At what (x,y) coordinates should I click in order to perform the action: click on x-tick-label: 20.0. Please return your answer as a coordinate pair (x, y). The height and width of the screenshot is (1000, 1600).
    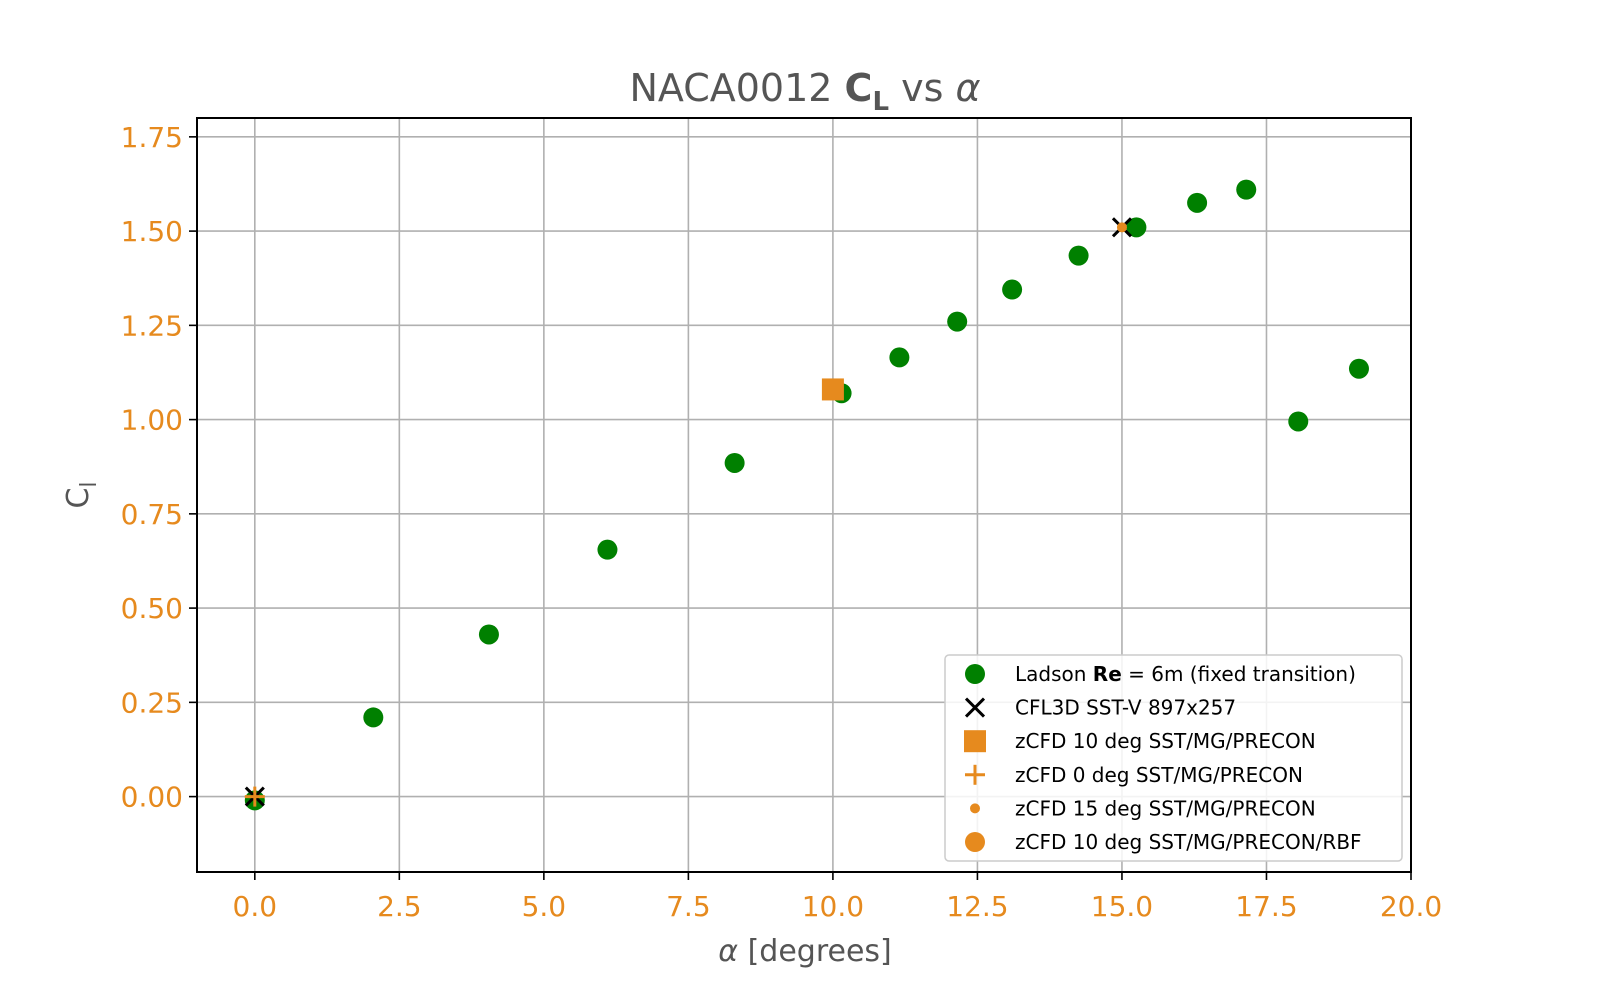
    Looking at the image, I should click on (1411, 906).